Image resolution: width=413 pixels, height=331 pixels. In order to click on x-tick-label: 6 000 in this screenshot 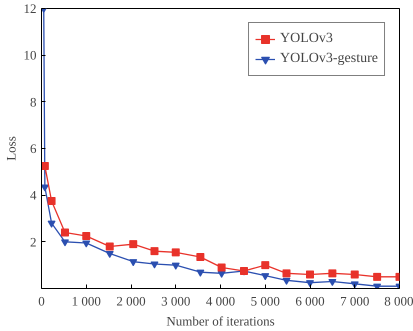, I will do `click(310, 301)`.